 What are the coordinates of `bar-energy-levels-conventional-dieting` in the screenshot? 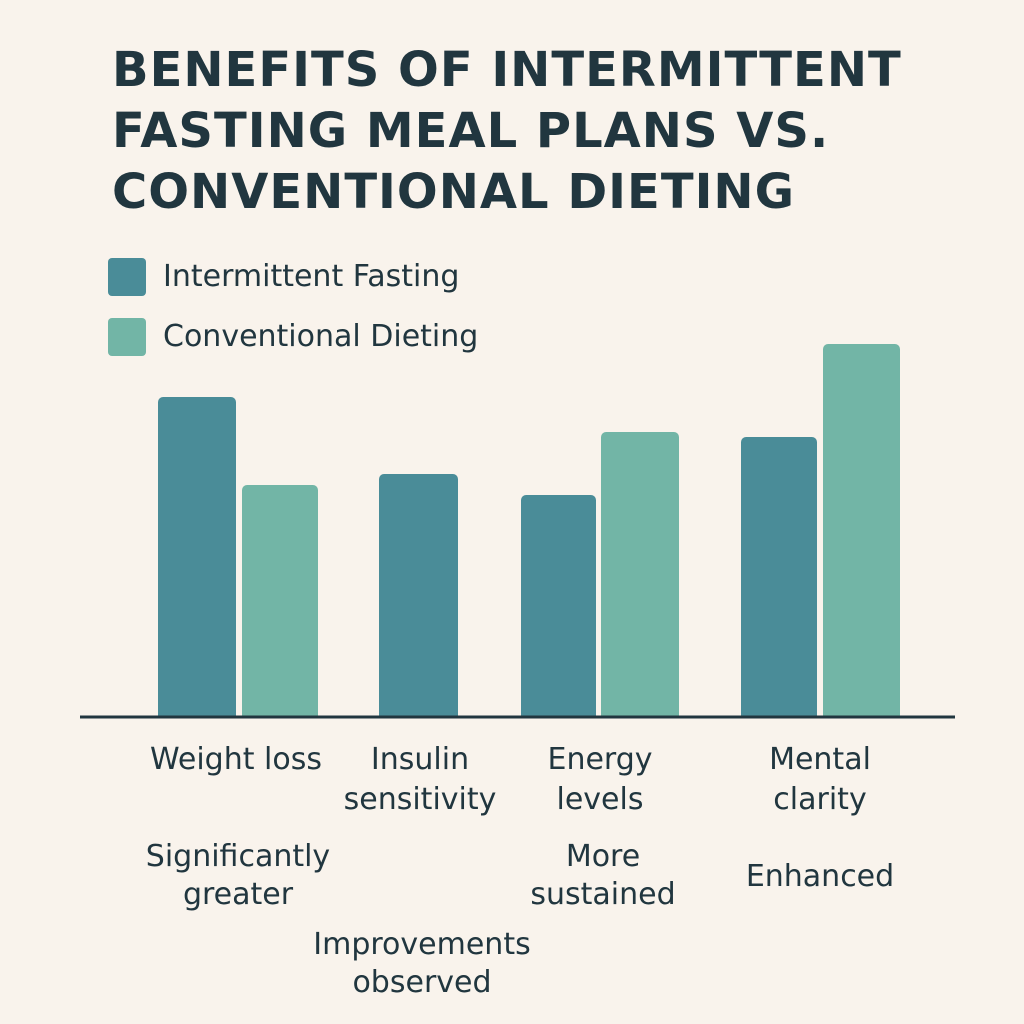 It's located at (640, 576).